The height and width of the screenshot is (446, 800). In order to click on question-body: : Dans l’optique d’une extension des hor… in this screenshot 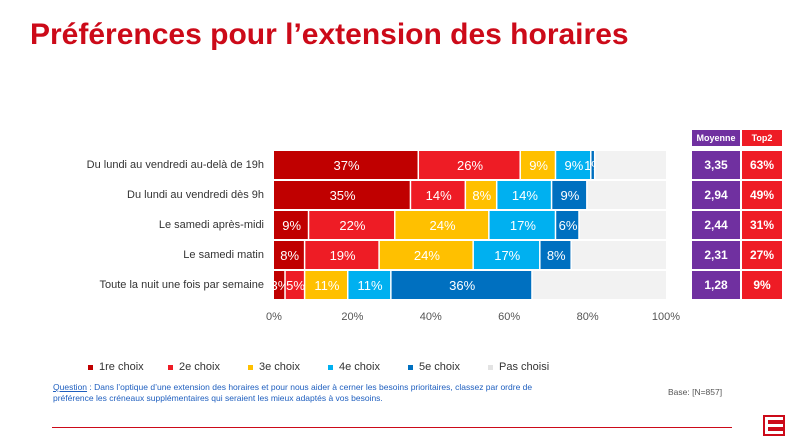, I will do `click(293, 392)`.